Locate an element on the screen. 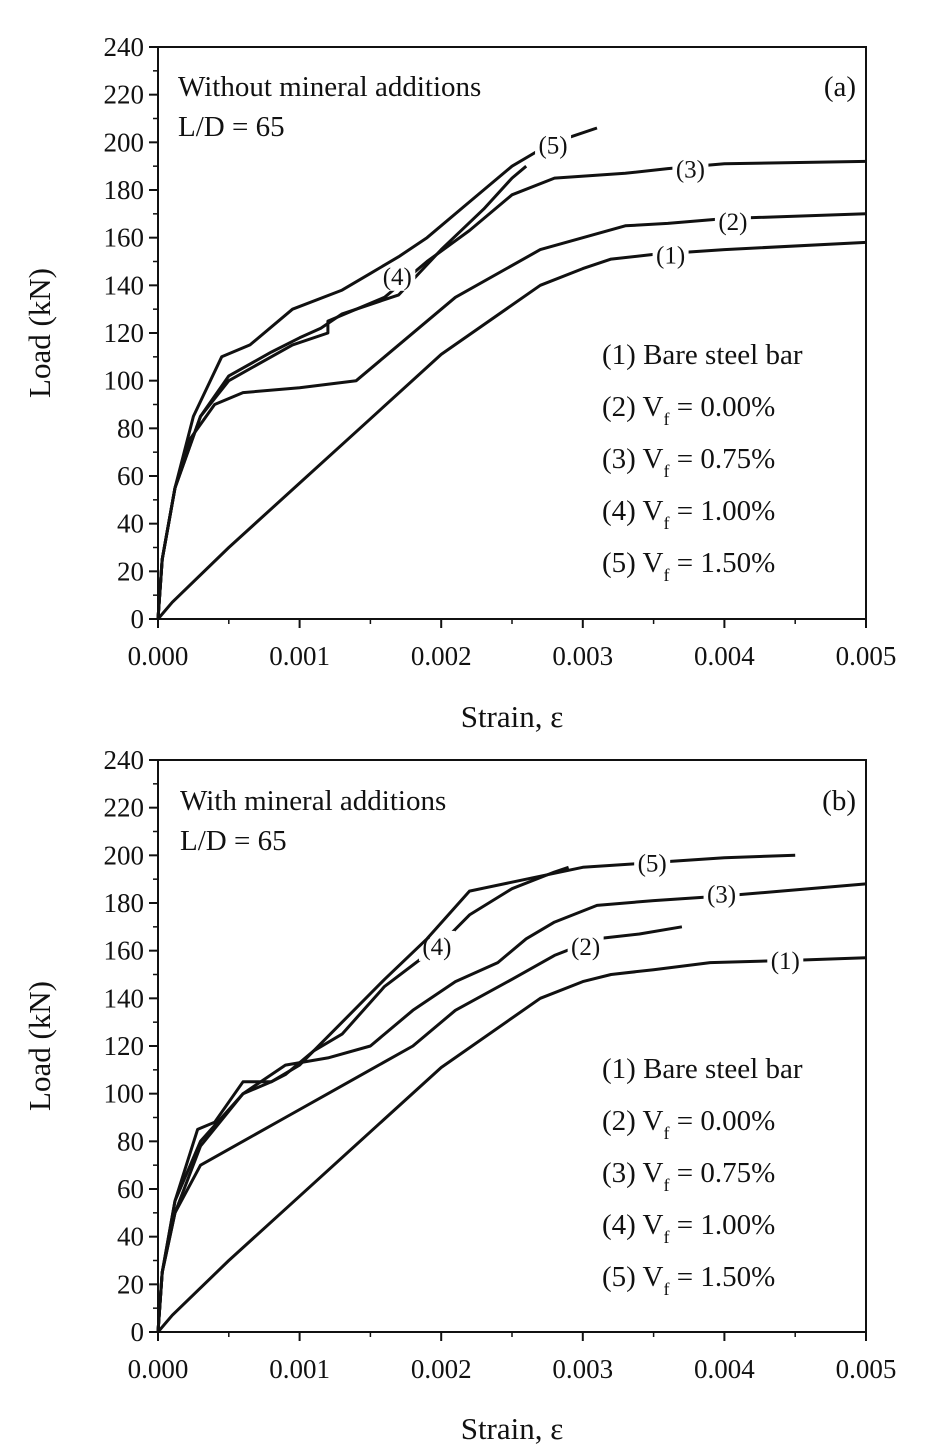 The width and height of the screenshot is (932, 1454). x-tick-label: 0.000 is located at coordinates (158, 656).